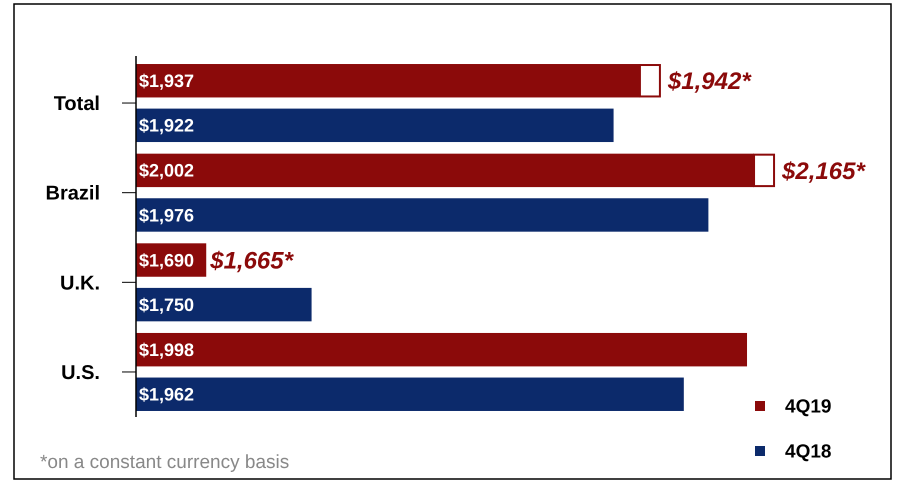 The image size is (898, 485). I want to click on annotation: $1,665*, so click(252, 260).